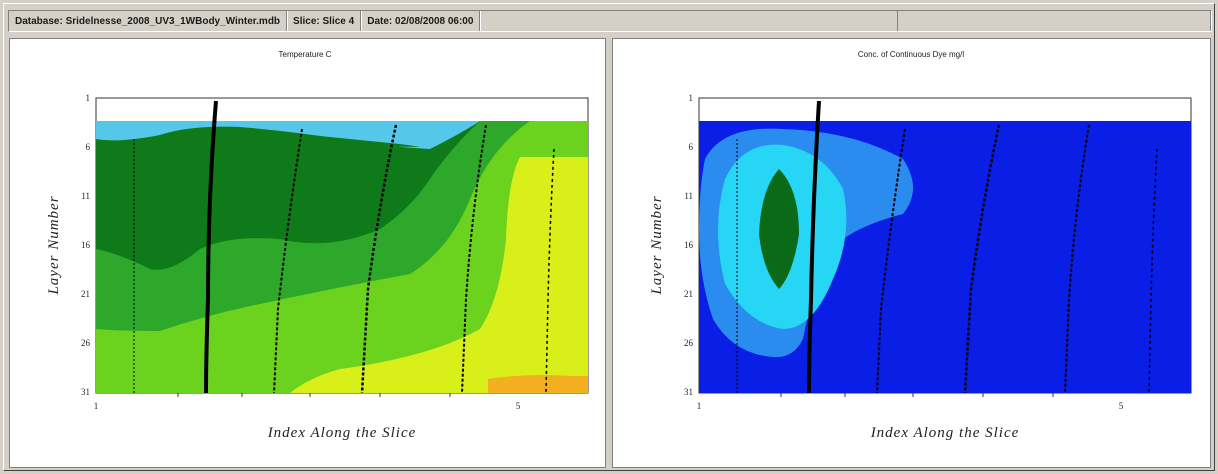  Describe the element at coordinates (305, 54) in the screenshot. I see `plot-title: Temperature C` at that location.